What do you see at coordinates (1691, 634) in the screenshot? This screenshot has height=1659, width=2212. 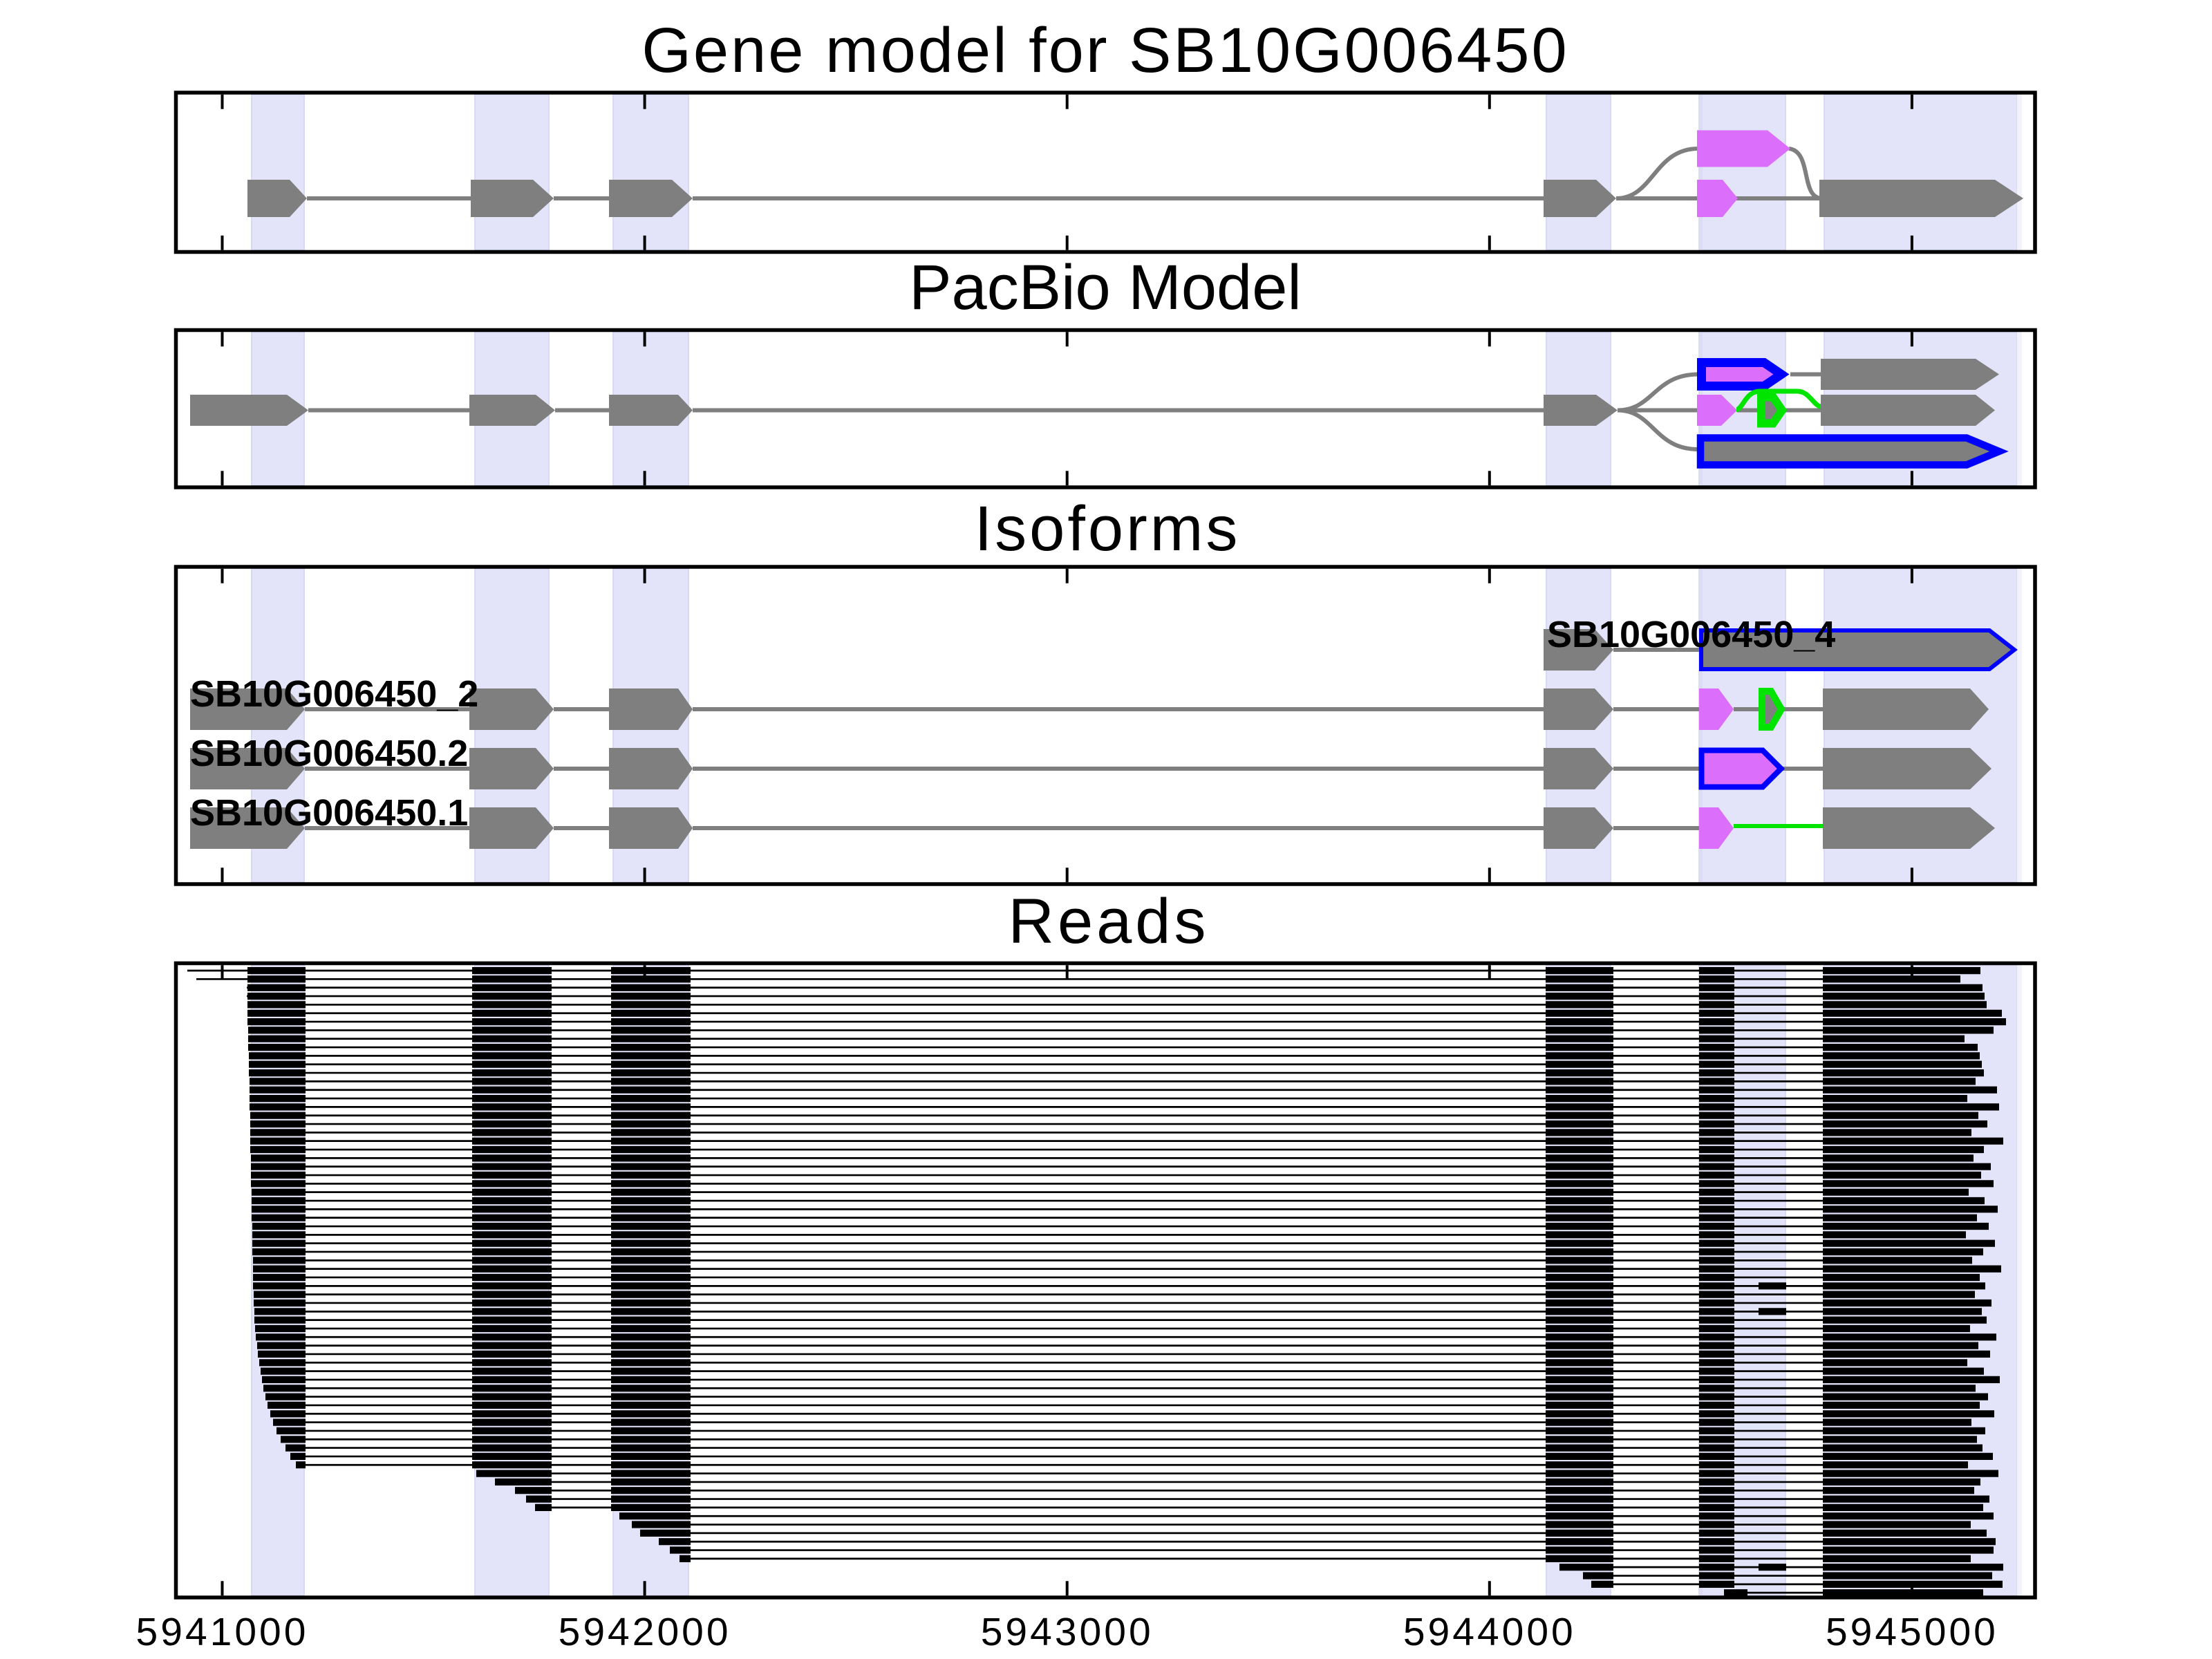 I see `svg-text: SB10G006450_4` at bounding box center [1691, 634].